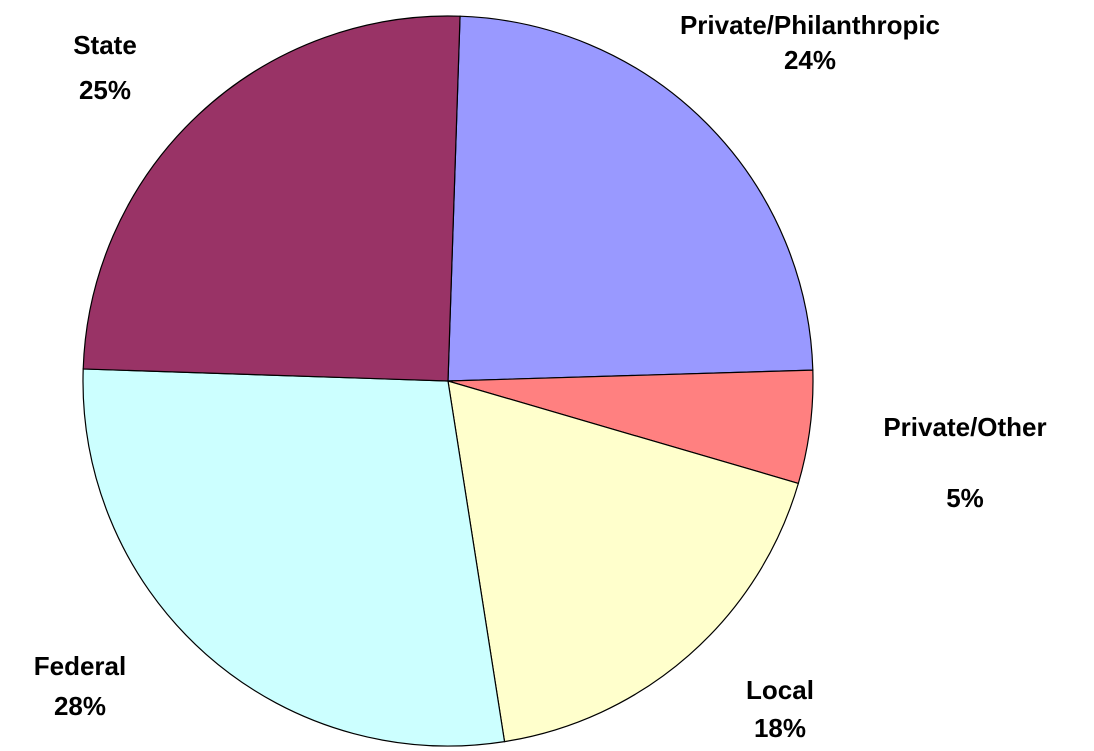  What do you see at coordinates (810, 25) in the screenshot?
I see `slice-name: Private/Philanthropic` at bounding box center [810, 25].